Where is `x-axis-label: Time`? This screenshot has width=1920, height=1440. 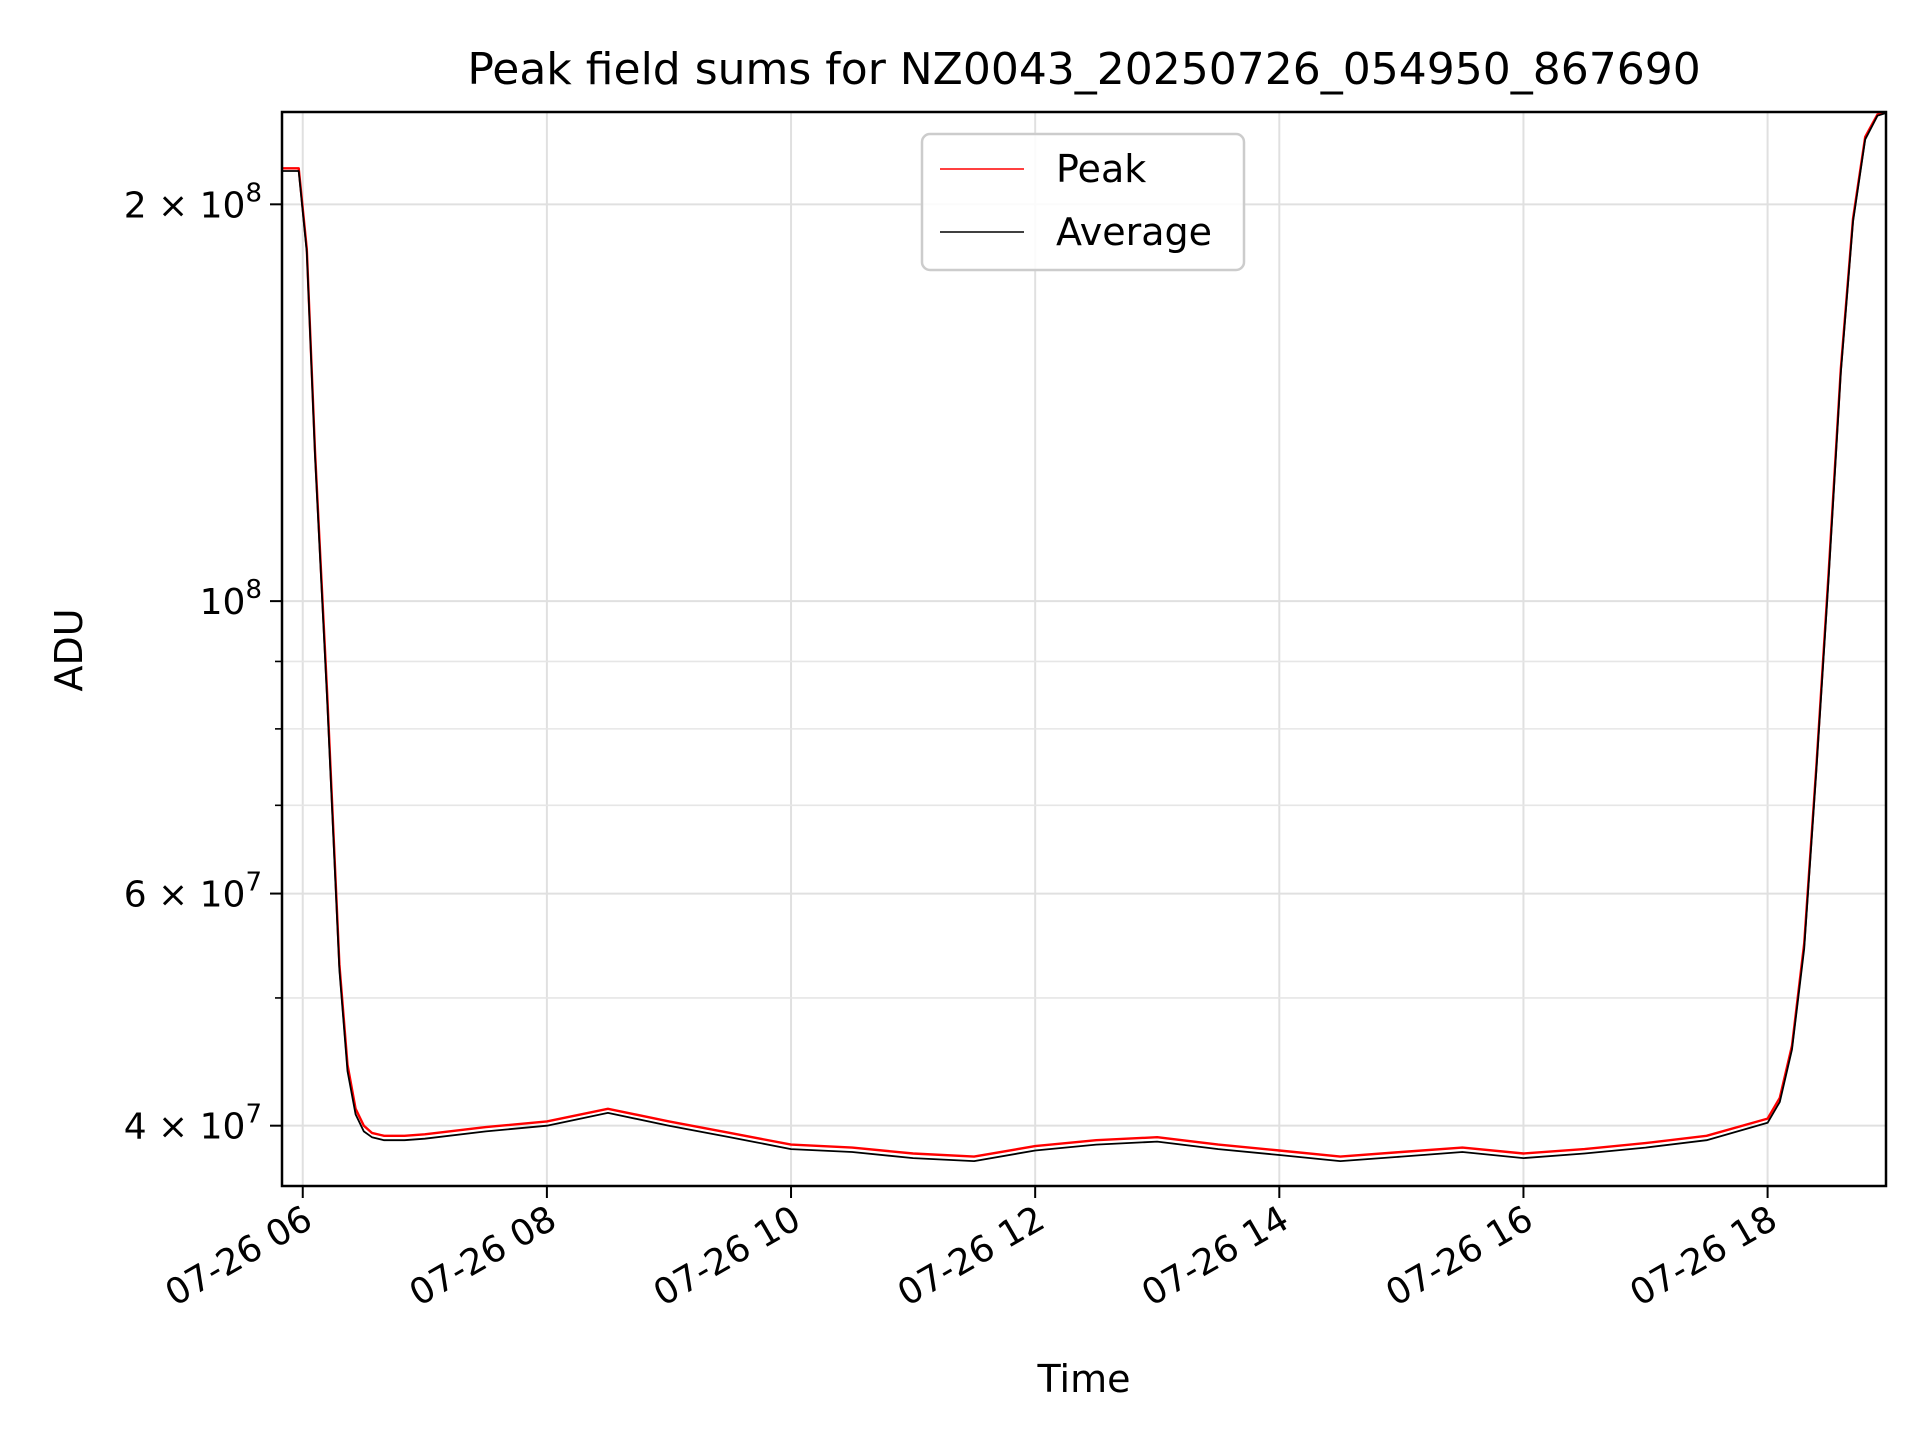
x-axis-label: Time is located at coordinates (1084, 1379).